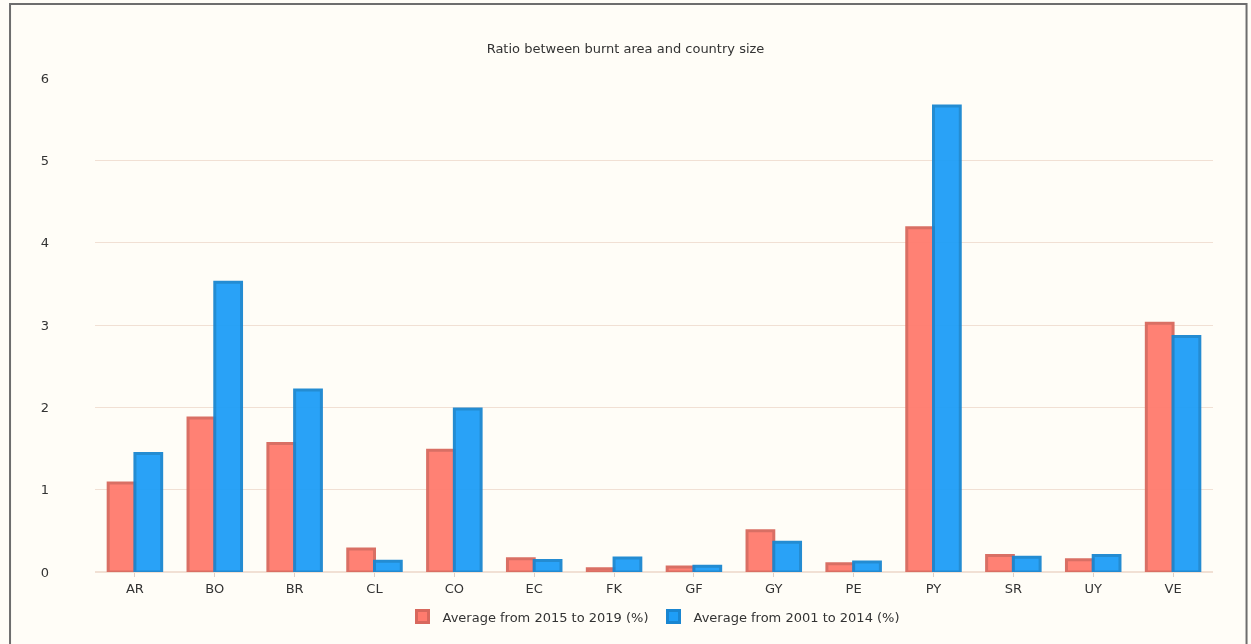 The height and width of the screenshot is (644, 1251). I want to click on x-tick-label: FK, so click(614, 588).